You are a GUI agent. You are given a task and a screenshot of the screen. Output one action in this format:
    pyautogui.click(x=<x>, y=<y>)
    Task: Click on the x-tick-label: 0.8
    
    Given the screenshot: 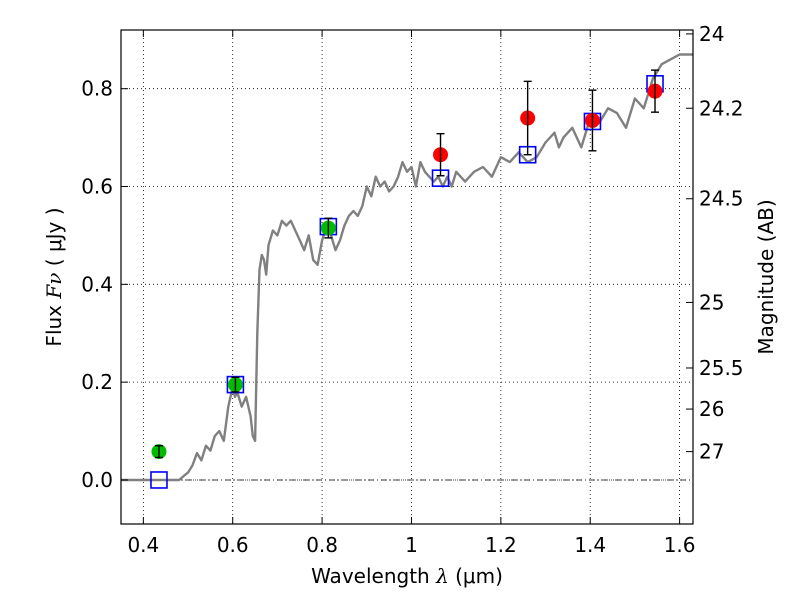 What is the action you would take?
    pyautogui.click(x=322, y=545)
    